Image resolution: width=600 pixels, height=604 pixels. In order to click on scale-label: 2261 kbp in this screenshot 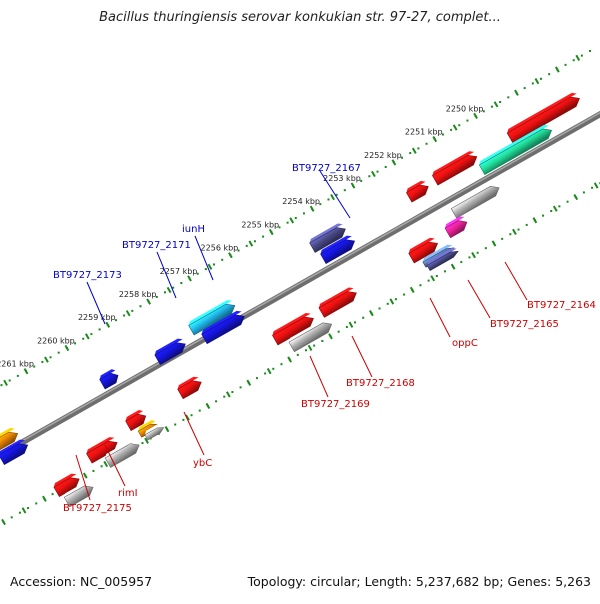, I will do `click(17, 364)`.